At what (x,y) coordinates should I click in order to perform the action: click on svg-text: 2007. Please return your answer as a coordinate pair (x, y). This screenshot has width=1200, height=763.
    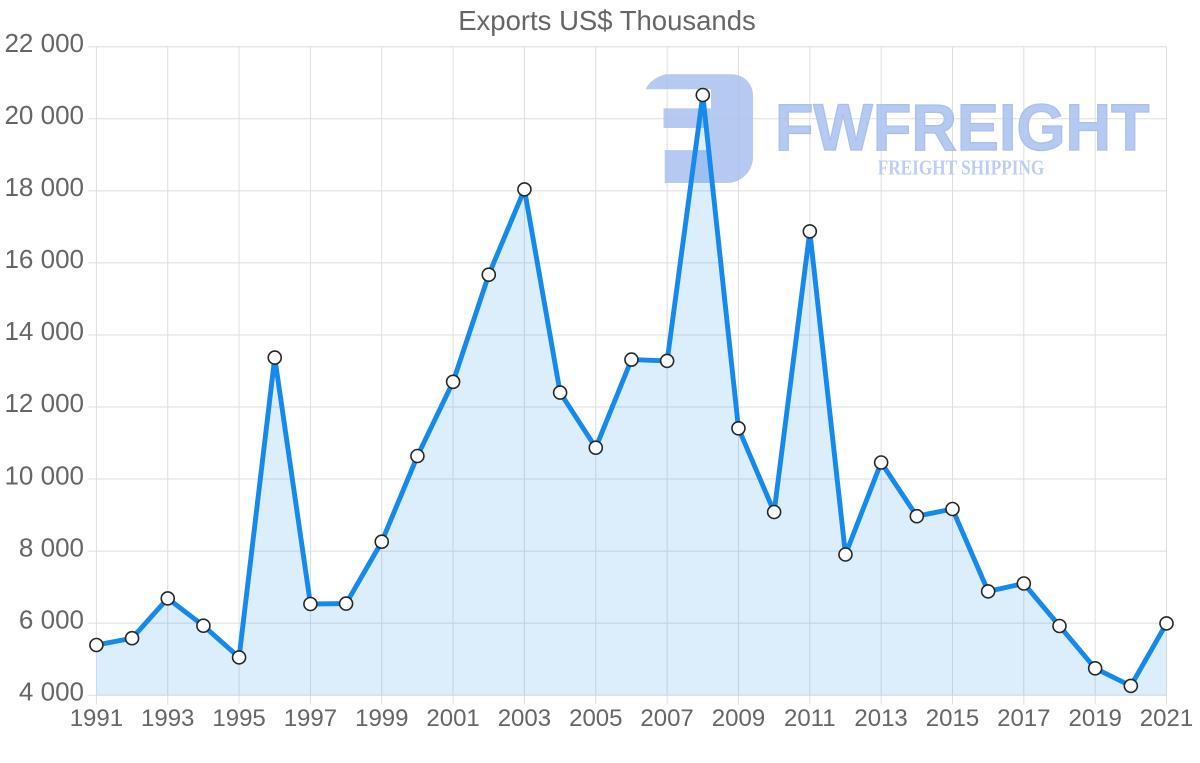
    Looking at the image, I should click on (666, 718).